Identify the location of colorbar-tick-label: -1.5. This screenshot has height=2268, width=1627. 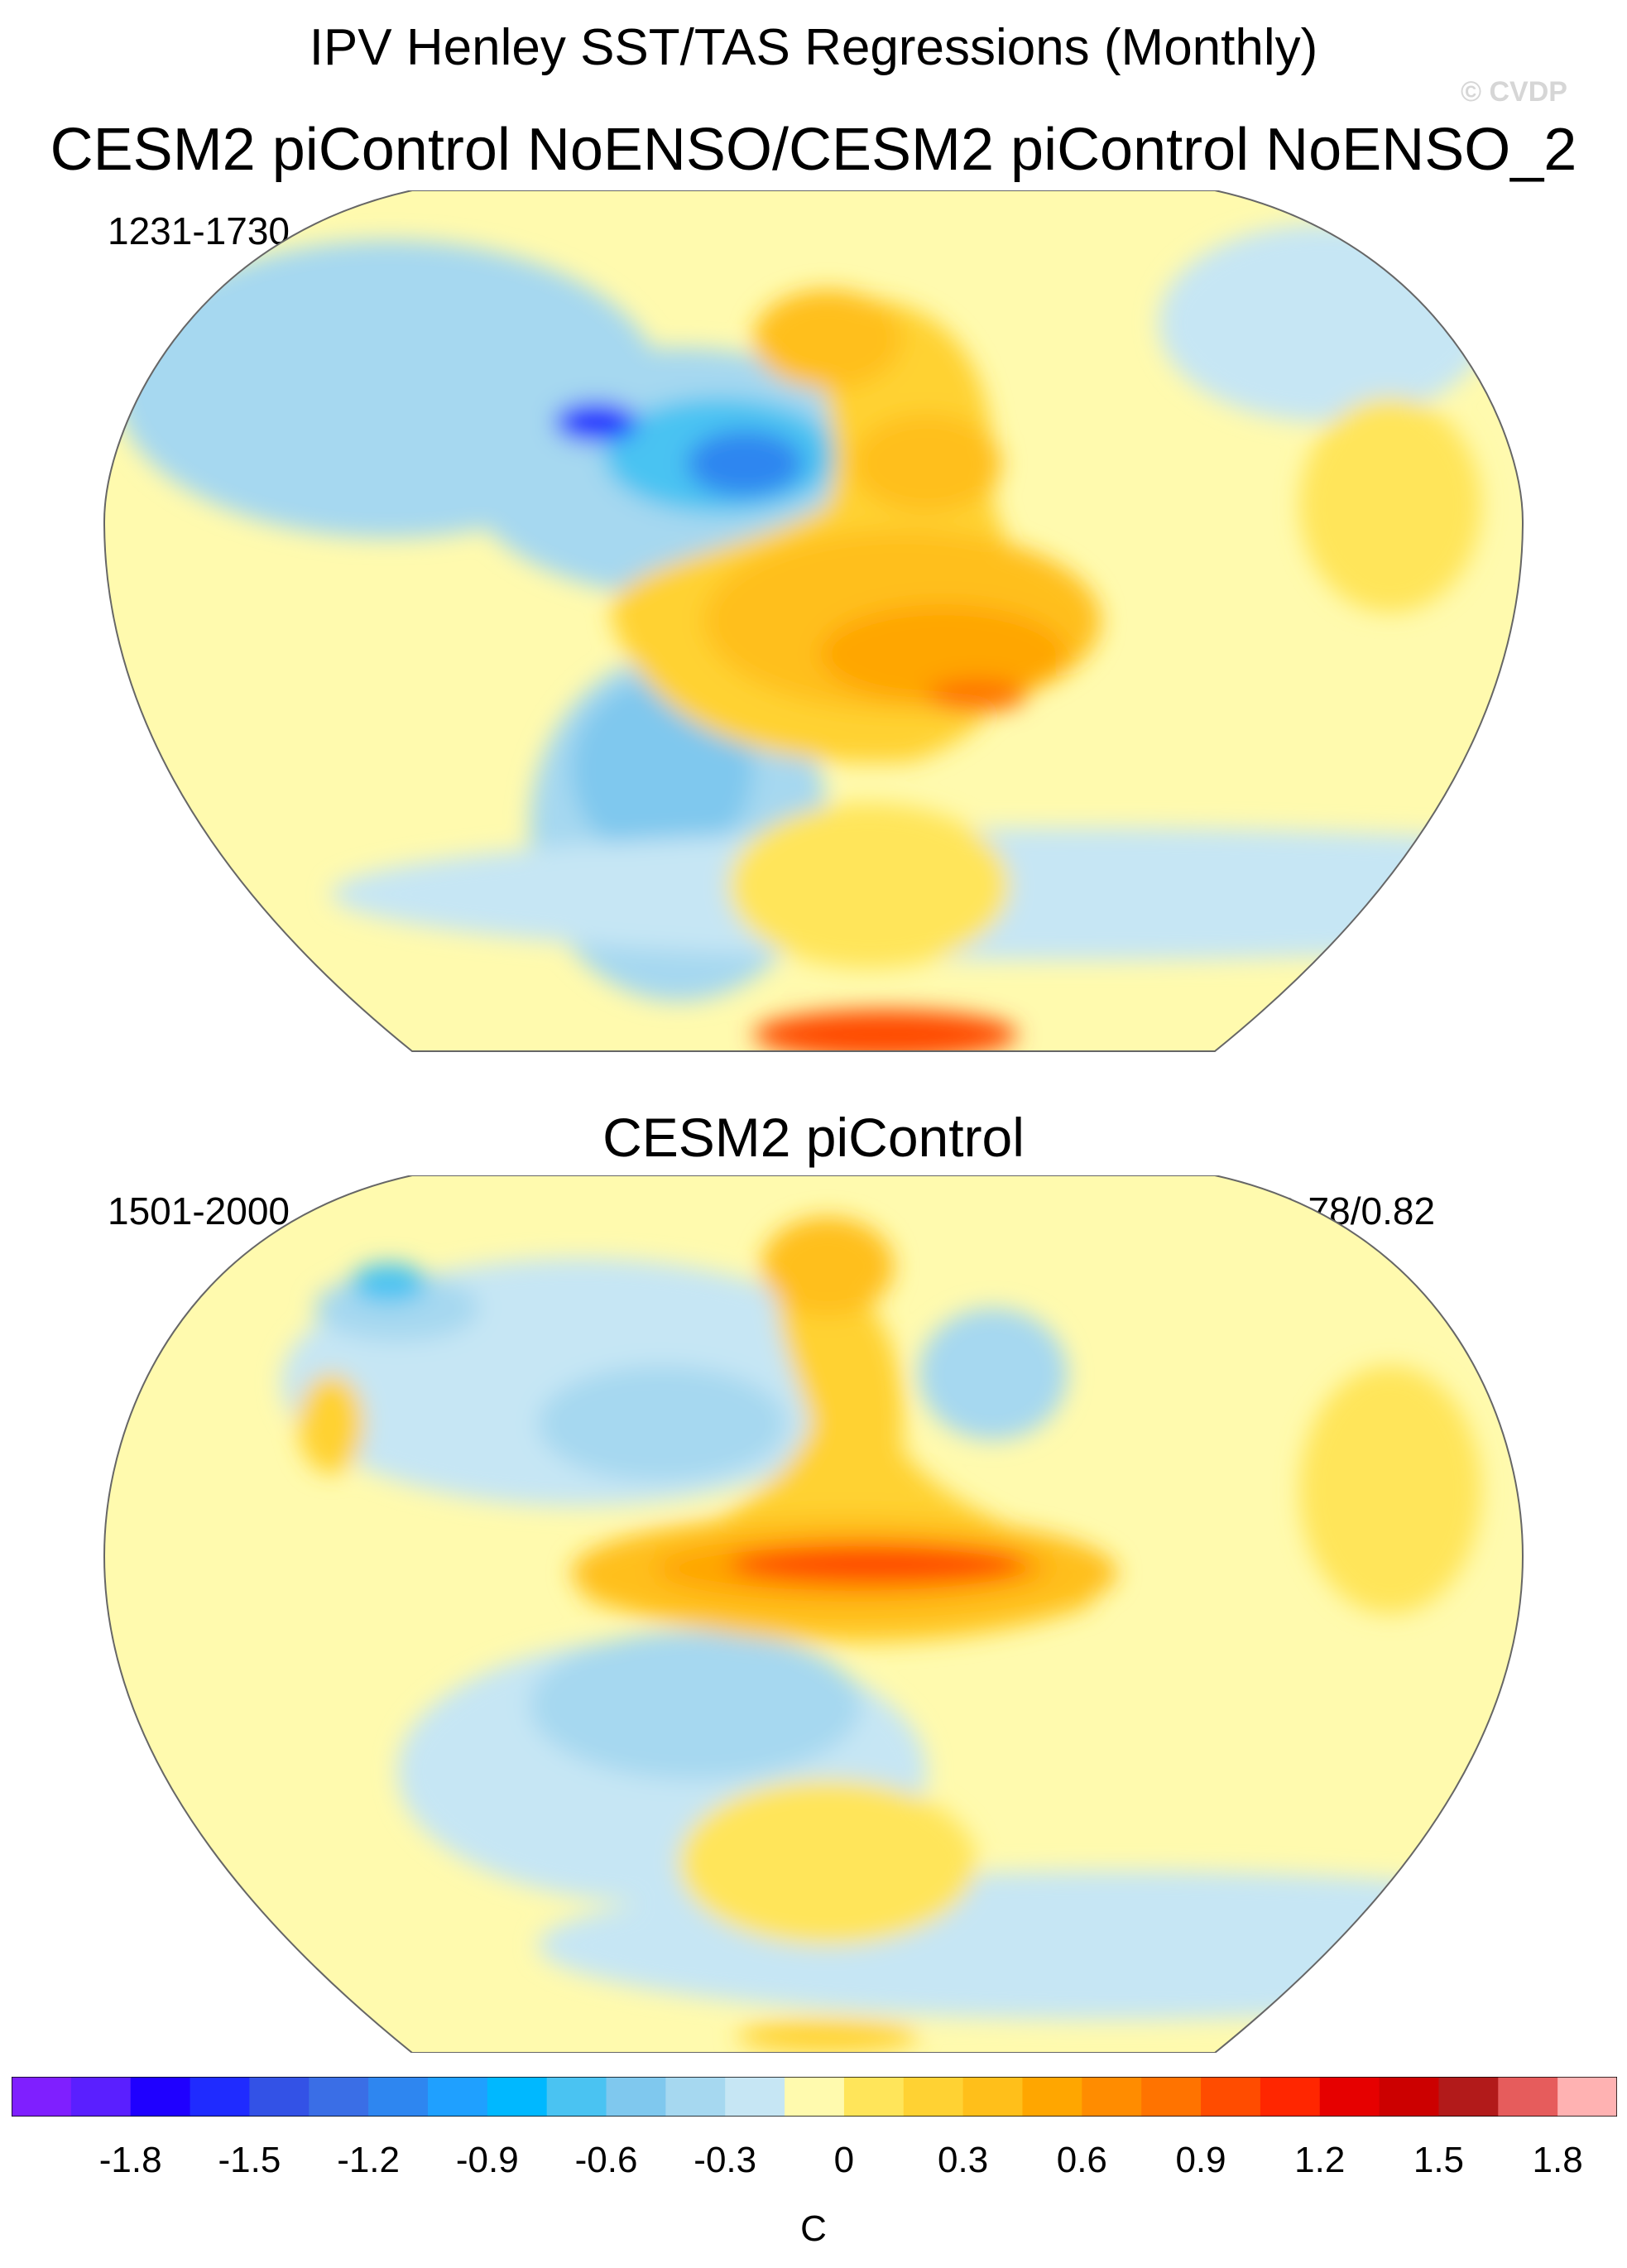
(250, 2160).